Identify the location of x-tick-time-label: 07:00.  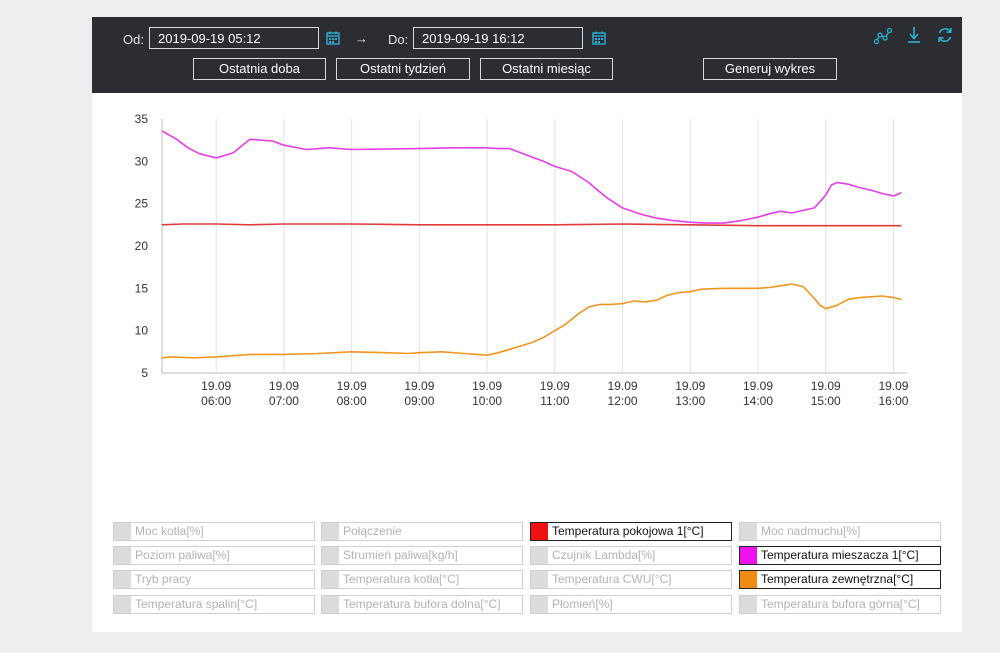
(284, 401).